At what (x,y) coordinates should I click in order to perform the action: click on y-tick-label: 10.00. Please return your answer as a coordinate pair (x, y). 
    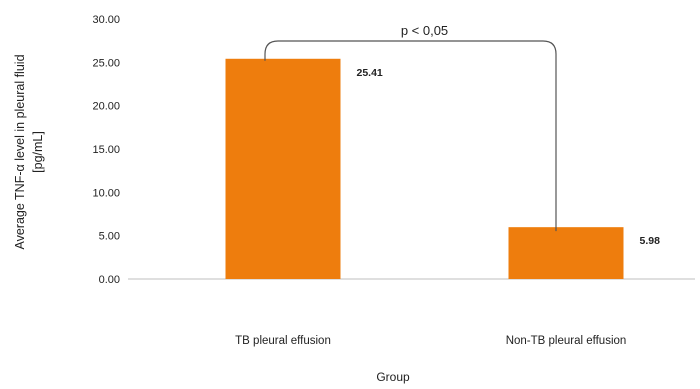
    Looking at the image, I should click on (106, 193).